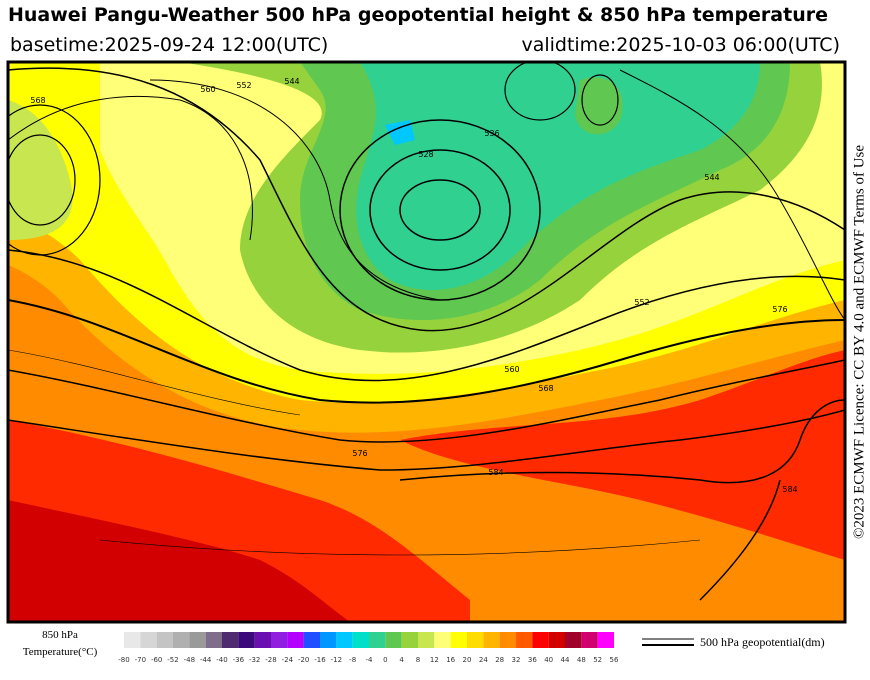 The width and height of the screenshot is (870, 680). I want to click on colorbar-tick-label: 48, so click(581, 660).